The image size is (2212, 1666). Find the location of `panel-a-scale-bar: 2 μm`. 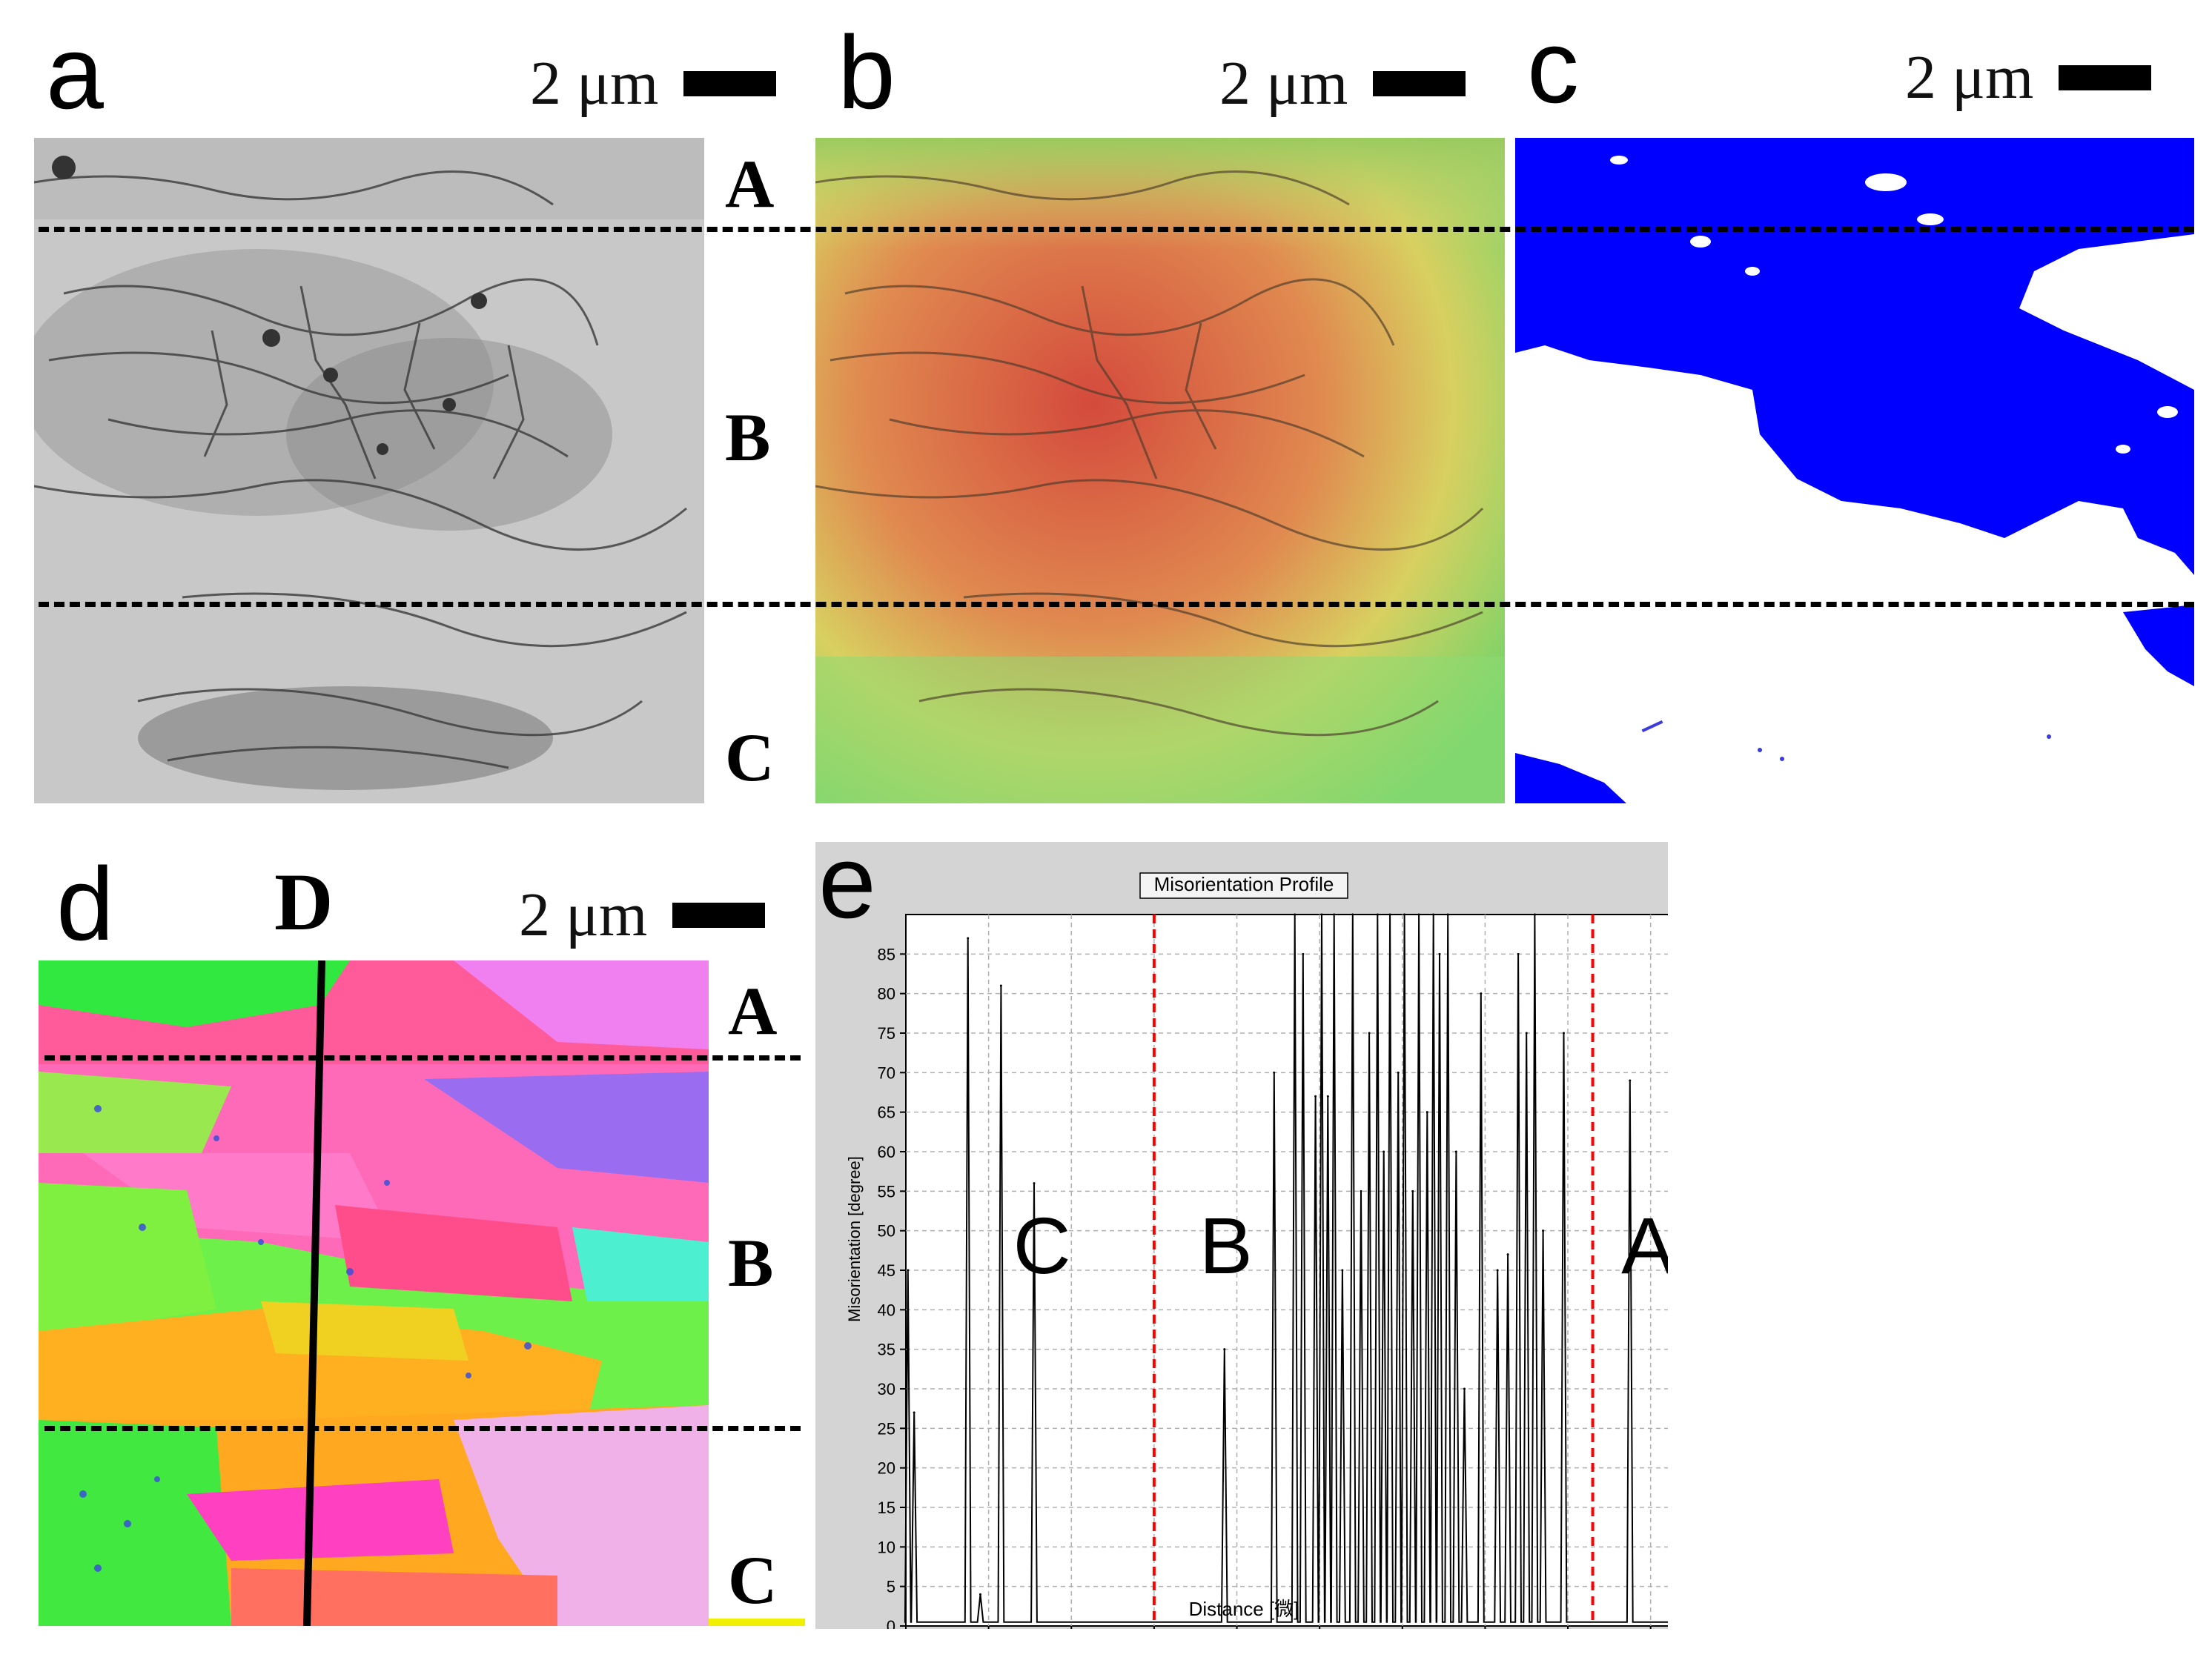

panel-a-scale-bar: 2 μm is located at coordinates (653, 83).